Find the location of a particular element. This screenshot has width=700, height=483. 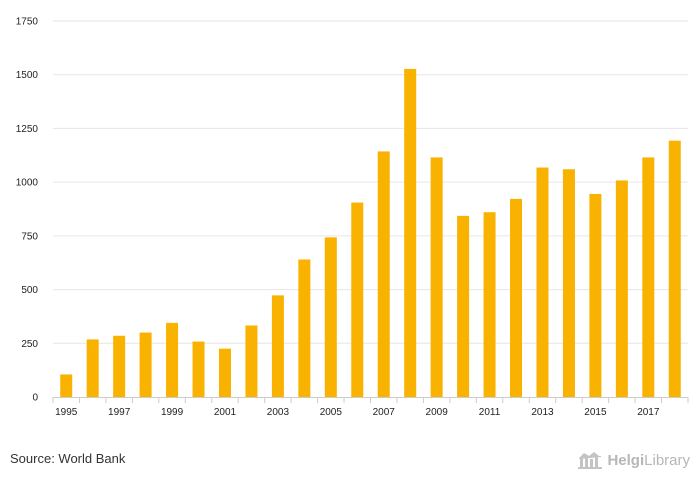

y-tick-label: 500 is located at coordinates (29, 290).